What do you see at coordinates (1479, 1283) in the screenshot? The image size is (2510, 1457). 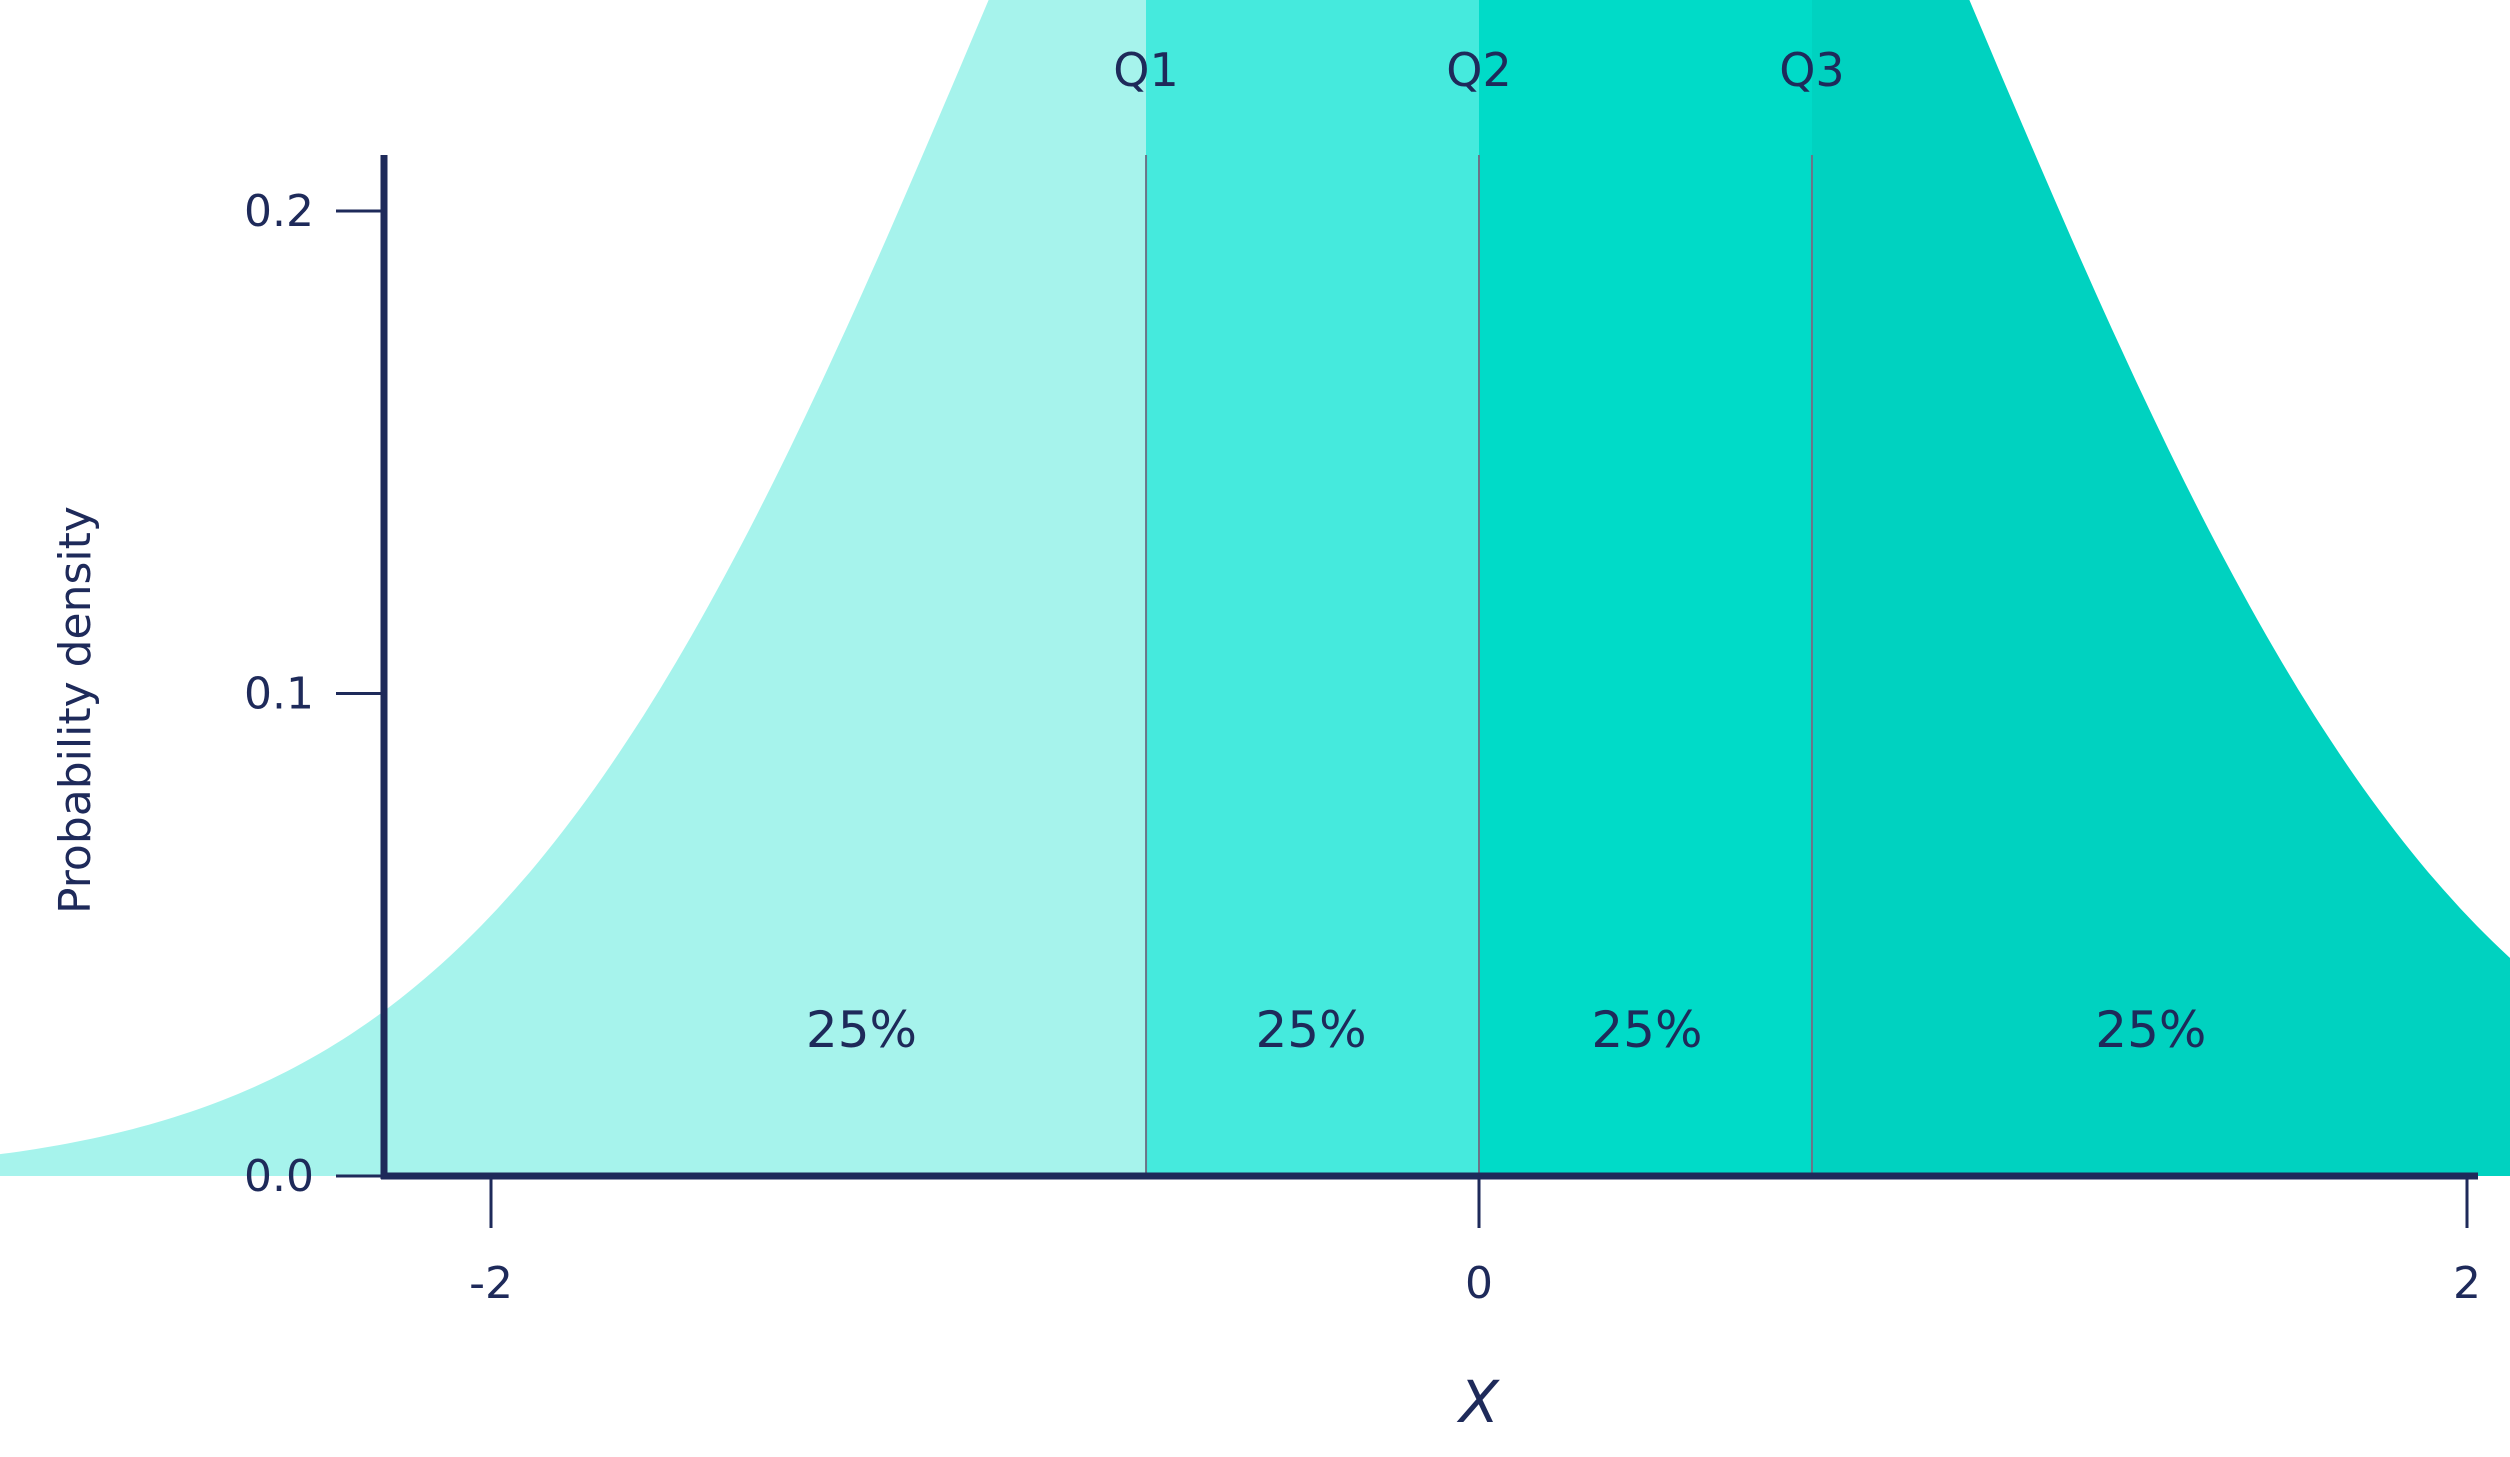 I see `x-tick-label: 0` at bounding box center [1479, 1283].